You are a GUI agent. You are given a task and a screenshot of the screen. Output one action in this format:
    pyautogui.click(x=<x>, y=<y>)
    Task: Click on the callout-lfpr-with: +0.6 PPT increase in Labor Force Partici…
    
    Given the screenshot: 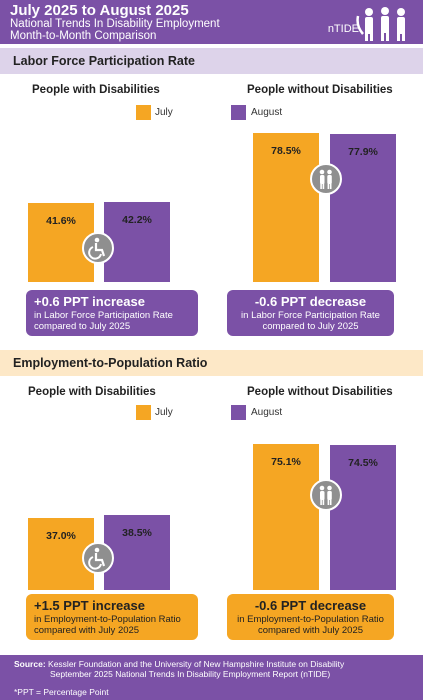 What is the action you would take?
    pyautogui.click(x=112, y=313)
    